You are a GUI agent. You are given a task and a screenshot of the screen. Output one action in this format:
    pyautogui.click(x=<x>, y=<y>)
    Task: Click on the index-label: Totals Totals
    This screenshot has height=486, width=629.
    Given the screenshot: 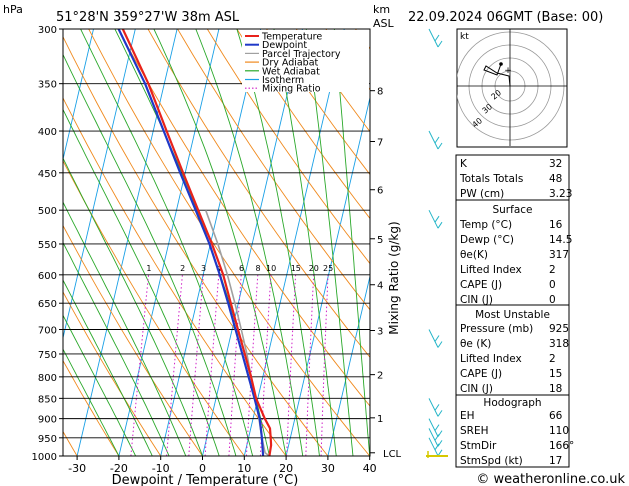 What is the action you would take?
    pyautogui.click(x=491, y=179)
    